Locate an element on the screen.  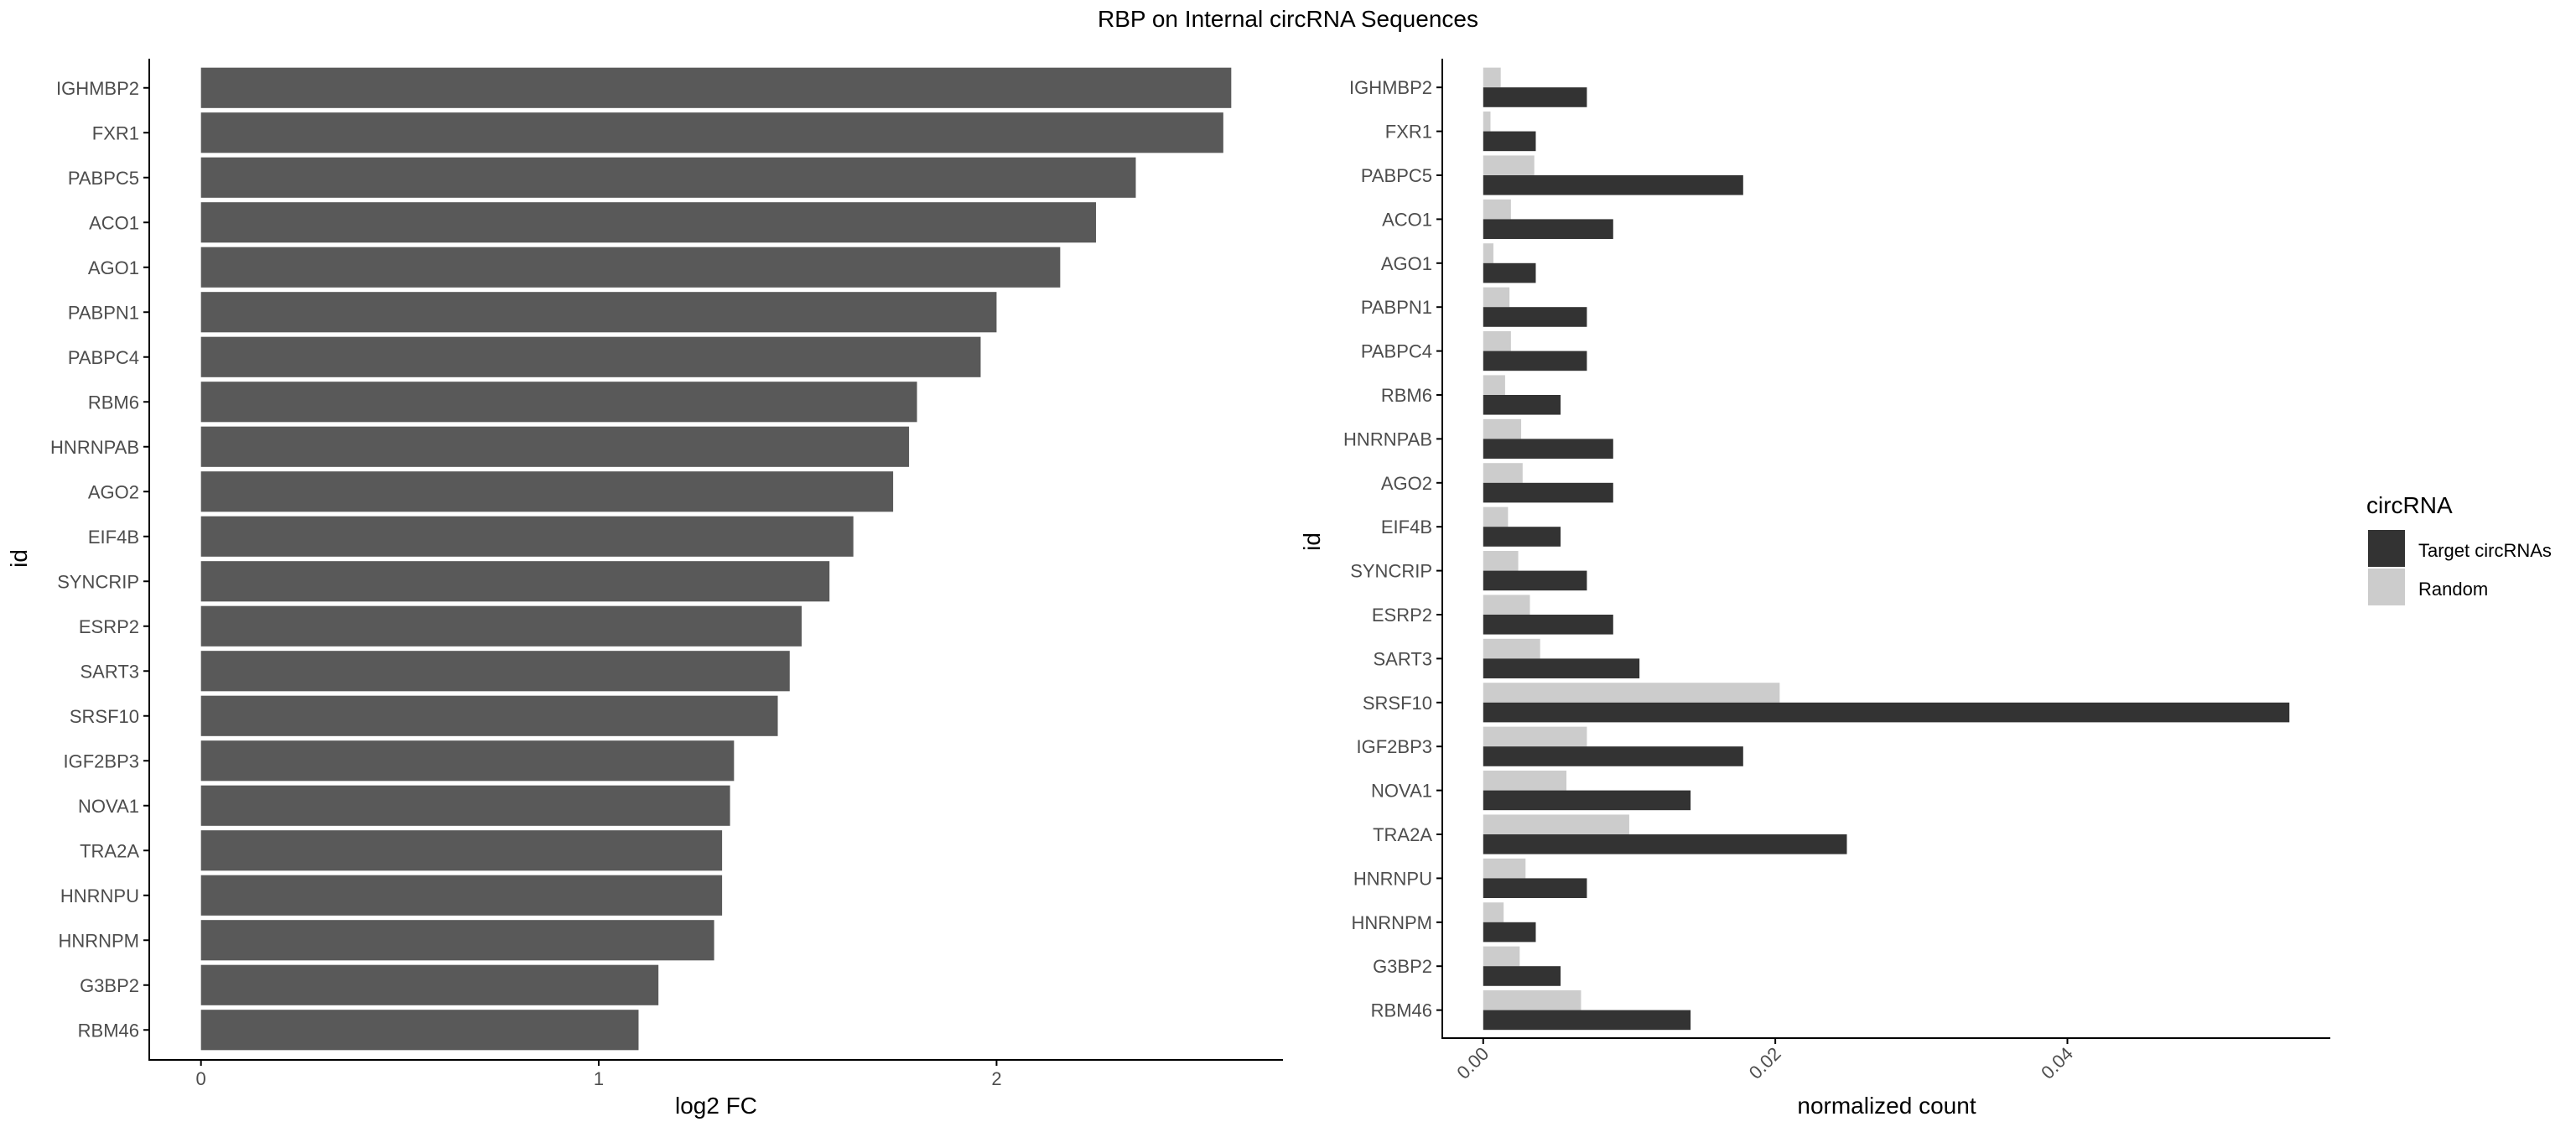
bar-hnrnpu is located at coordinates (461, 895).